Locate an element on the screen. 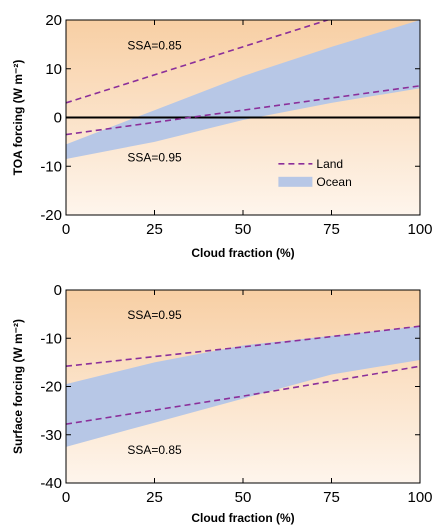 This screenshot has width=438, height=527. y-axis-title: TOA forcing (W m⁻²) is located at coordinates (18, 118).